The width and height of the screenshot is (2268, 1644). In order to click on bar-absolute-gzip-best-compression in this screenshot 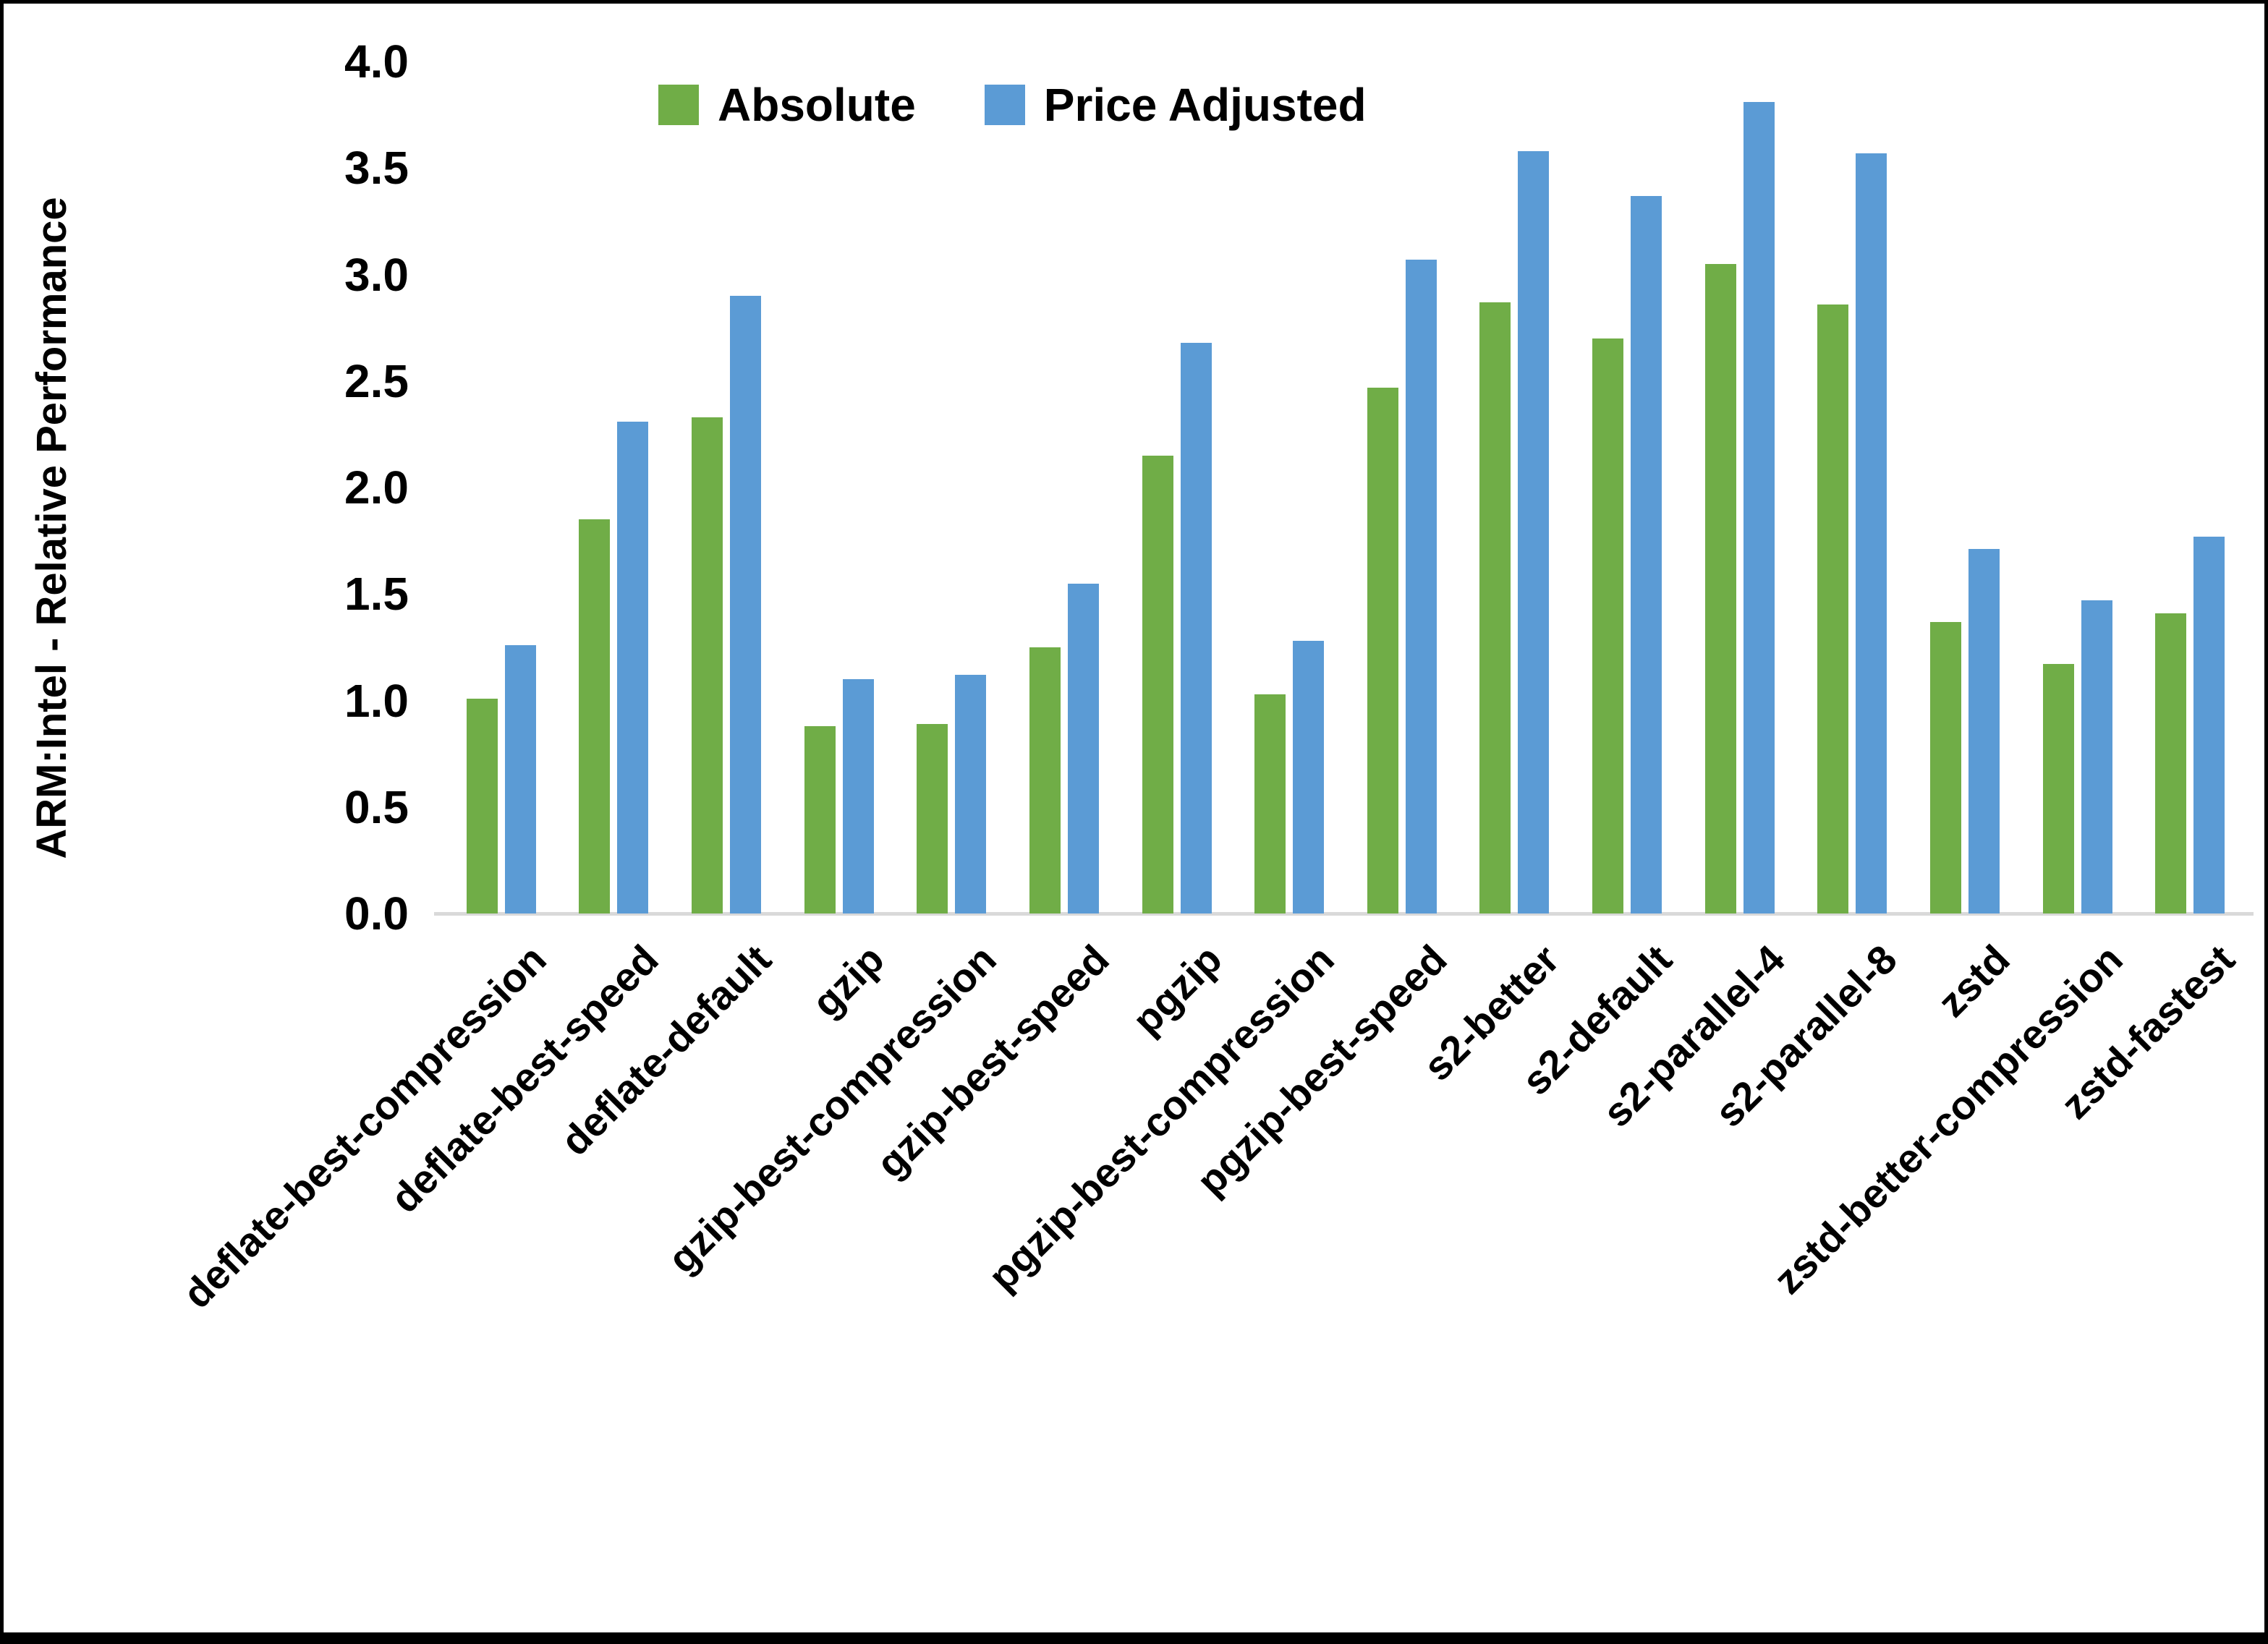, I will do `click(932, 818)`.